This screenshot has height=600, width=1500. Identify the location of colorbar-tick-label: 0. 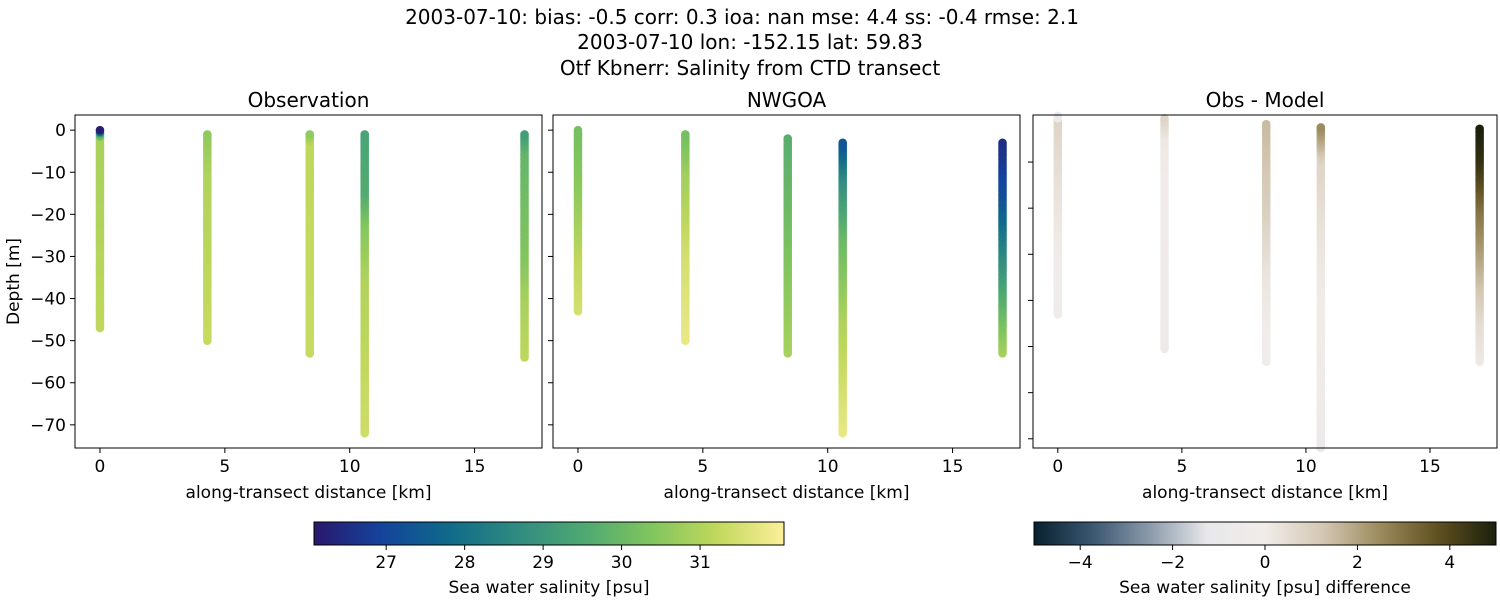
(1265, 563).